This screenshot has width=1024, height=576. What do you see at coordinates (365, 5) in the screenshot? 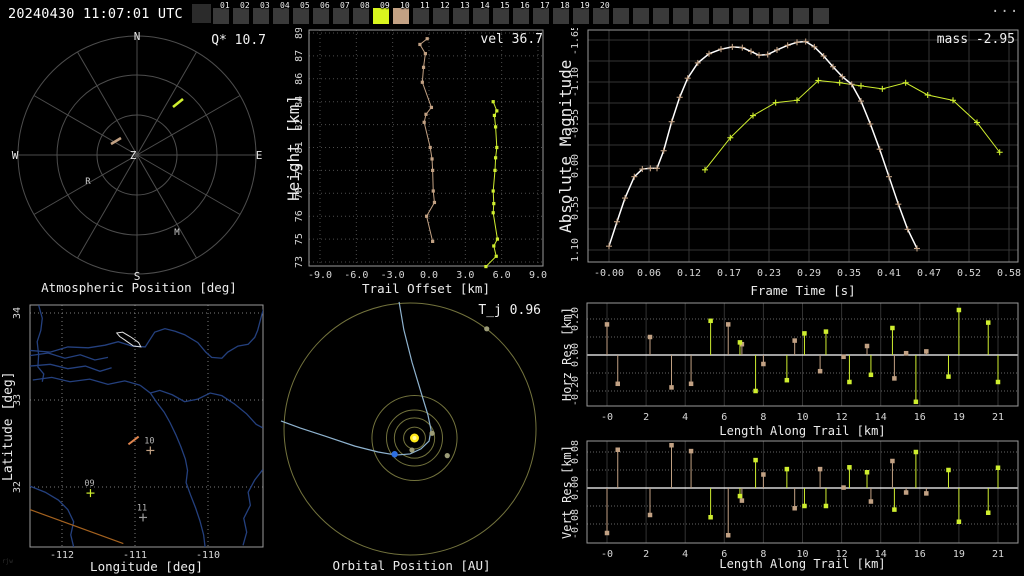
I see `frame-tile-number: 08` at bounding box center [365, 5].